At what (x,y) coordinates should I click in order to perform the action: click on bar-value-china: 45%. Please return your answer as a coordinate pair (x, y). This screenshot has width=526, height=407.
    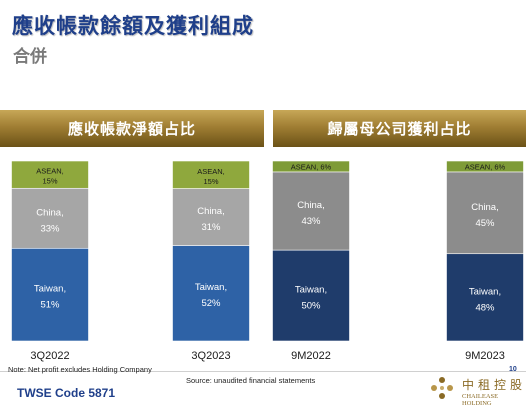
    Looking at the image, I should click on (485, 223).